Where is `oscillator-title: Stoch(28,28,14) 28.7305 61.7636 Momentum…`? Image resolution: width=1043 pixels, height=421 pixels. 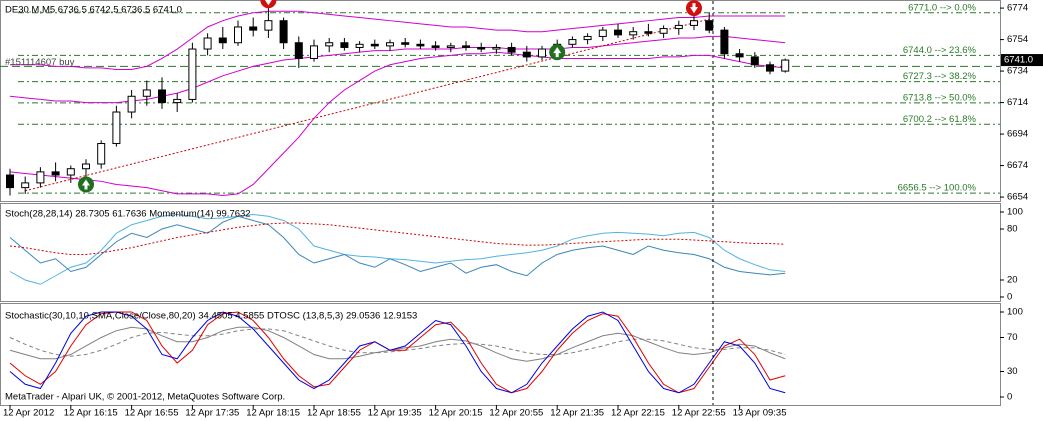 oscillator-title: Stoch(28,28,14) 28.7305 61.7636 Momentum… is located at coordinates (128, 214).